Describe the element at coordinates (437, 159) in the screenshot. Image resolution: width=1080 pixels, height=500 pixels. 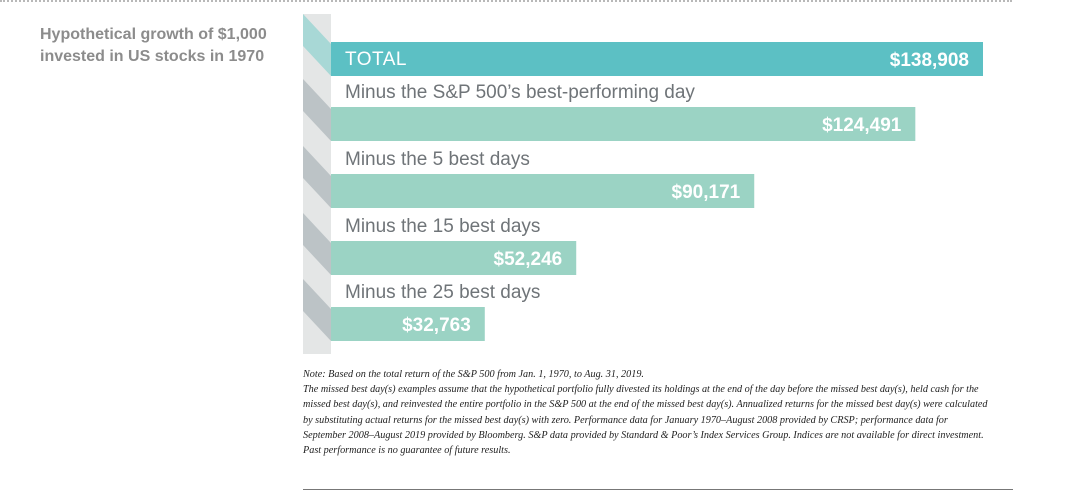
I see `category-label: Minus the 5 best days` at that location.